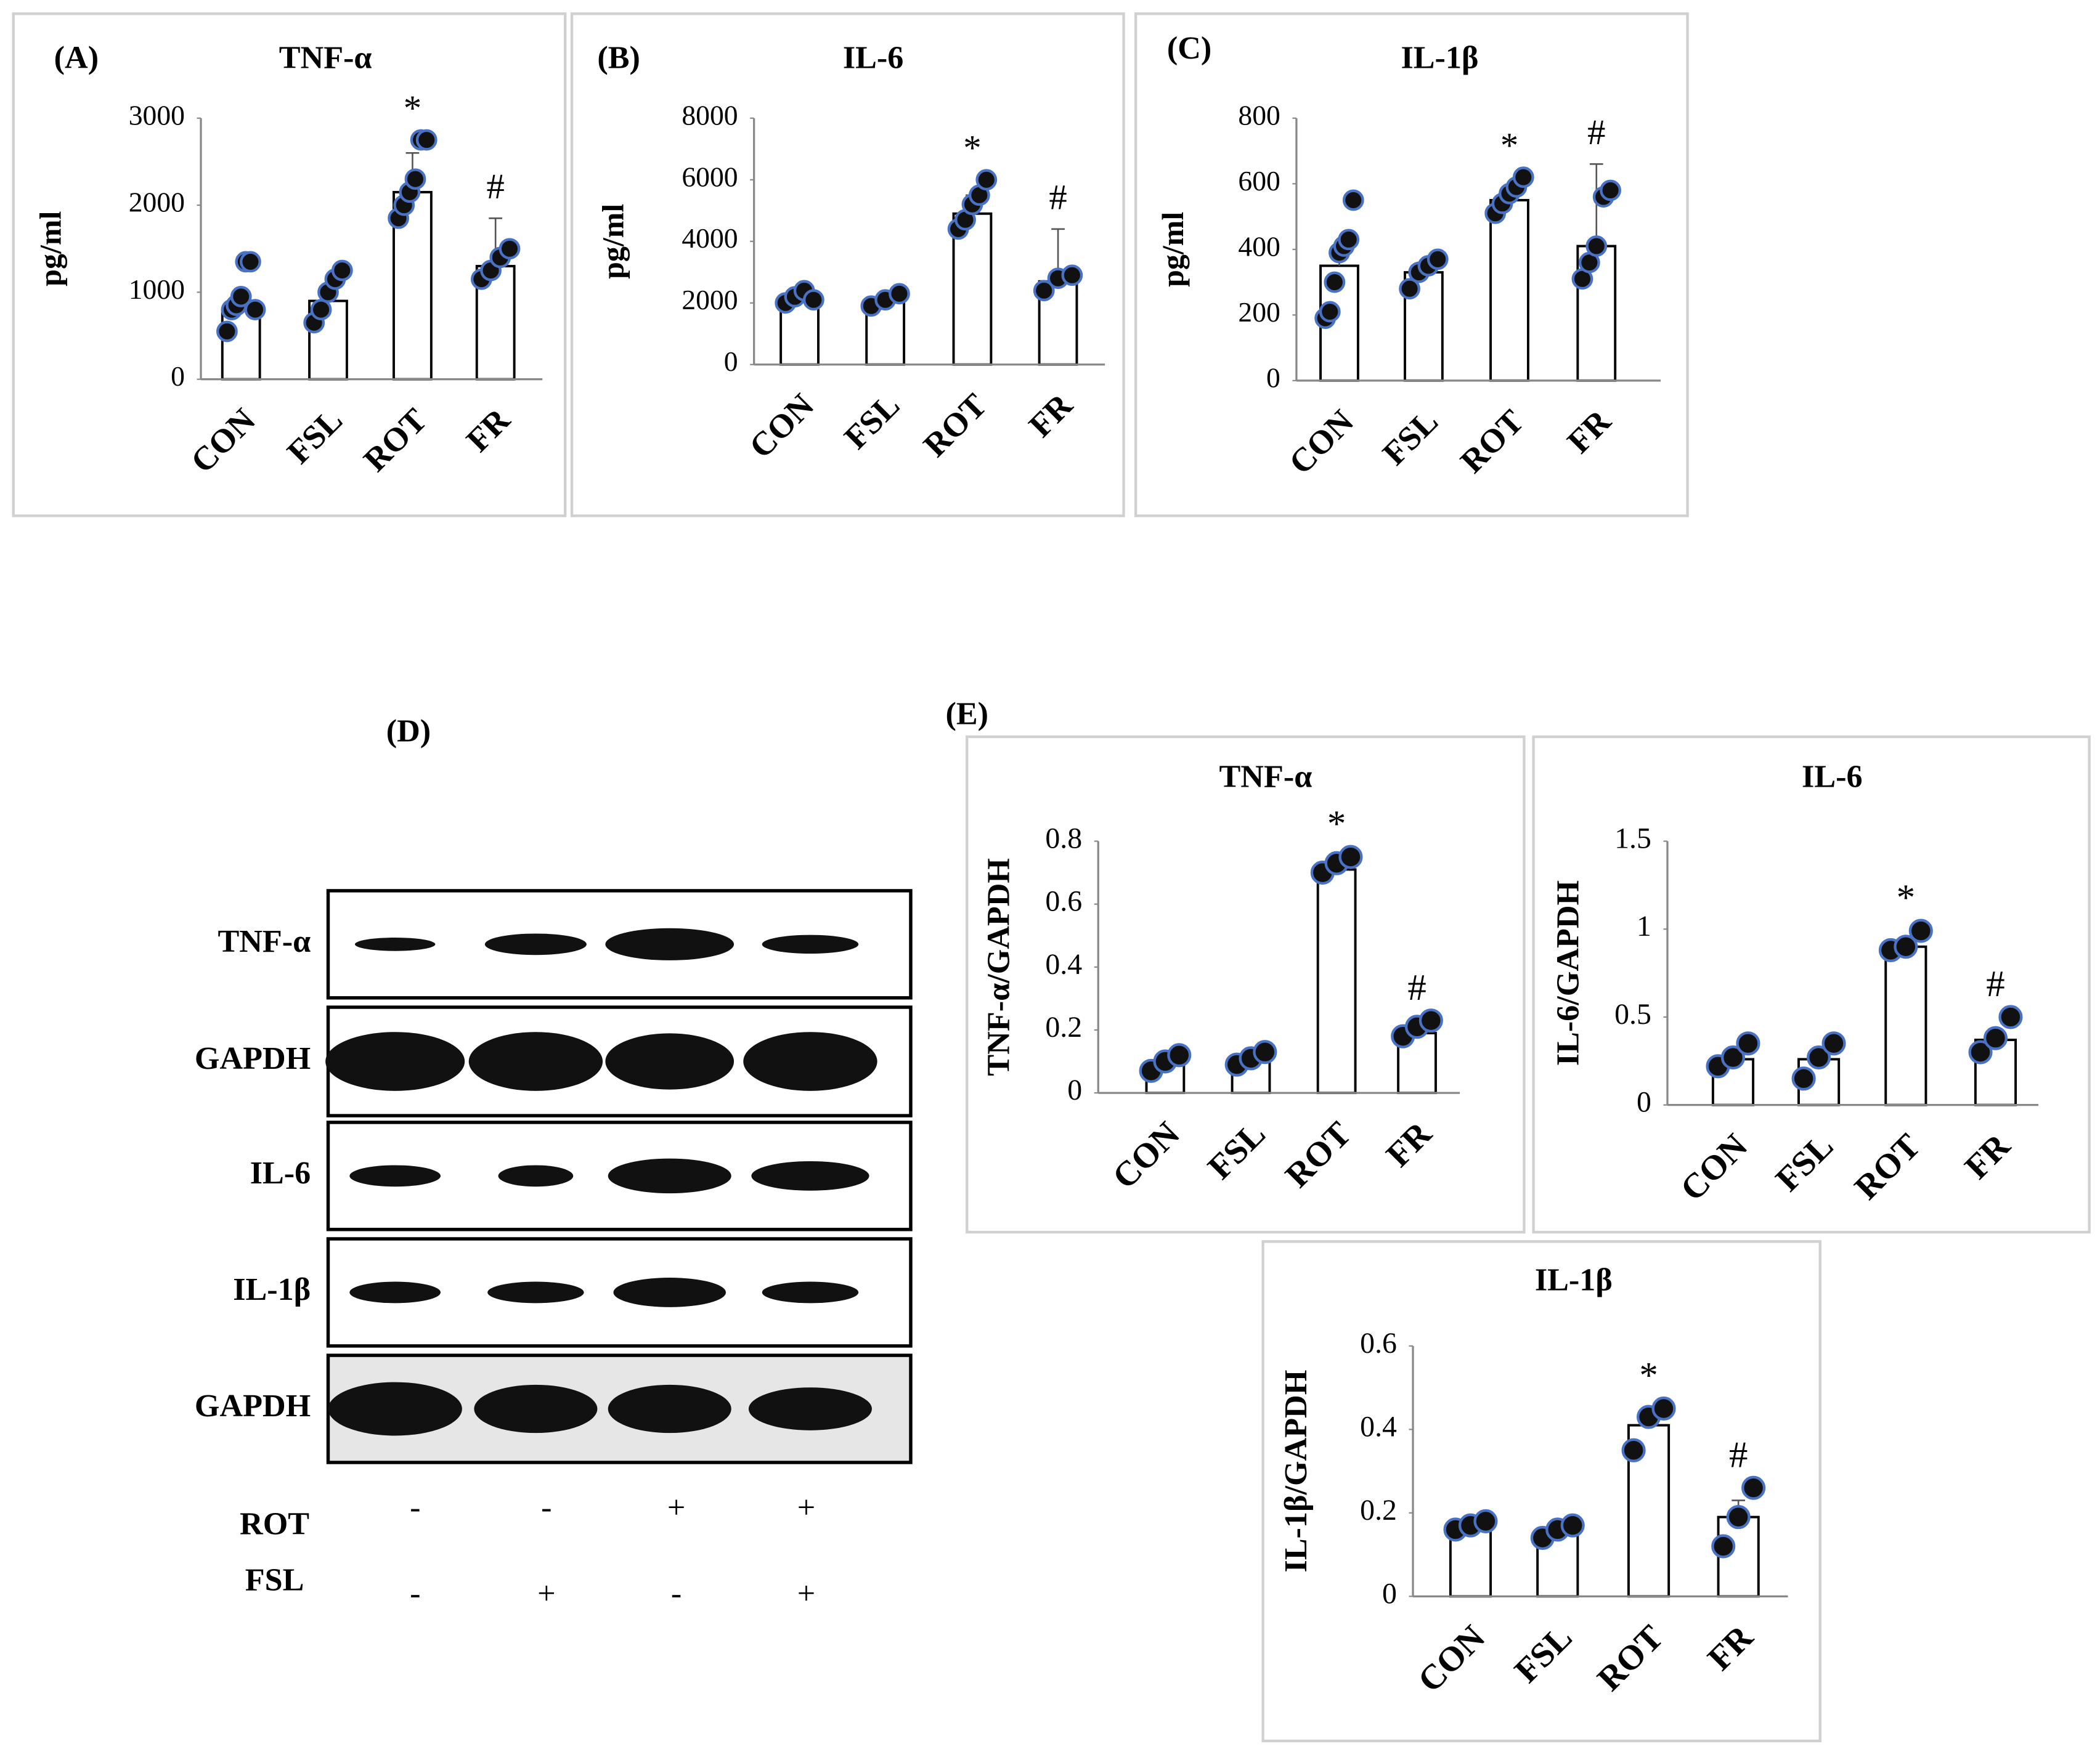 The image size is (2100, 1752). I want to click on blot-row-label: TNF-α, so click(264, 942).